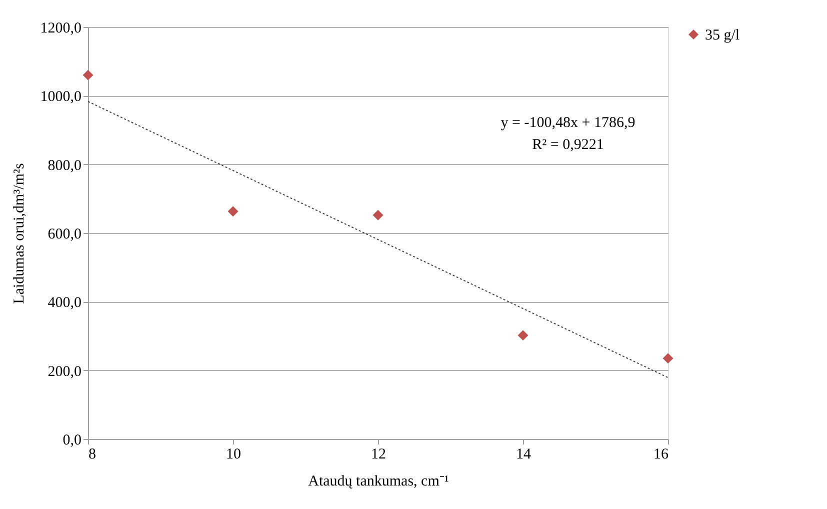 Image resolution: width=827 pixels, height=509 pixels. What do you see at coordinates (19, 233) in the screenshot?
I see `y-axis-title: Laidumas orui,dm³/m²s` at bounding box center [19, 233].